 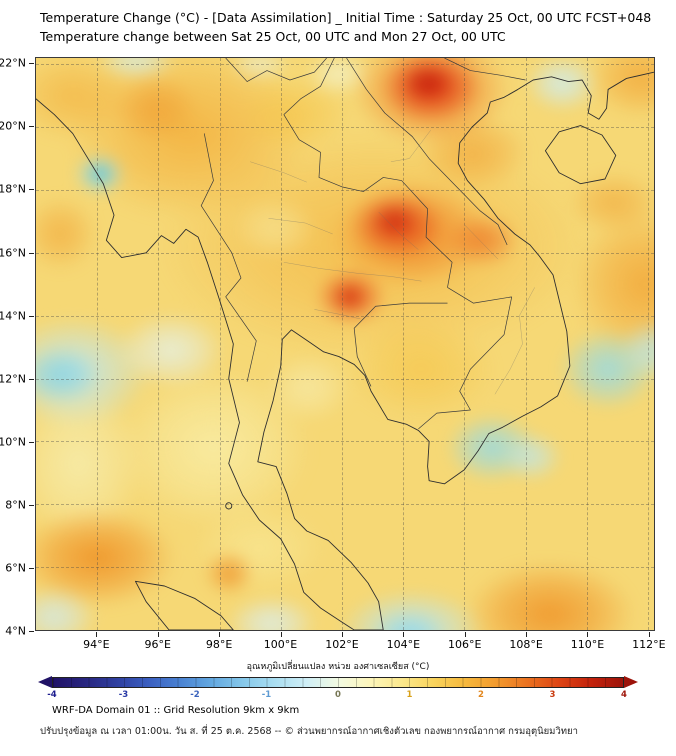 I want to click on colorbar-left-arrow, so click(x=45, y=682).